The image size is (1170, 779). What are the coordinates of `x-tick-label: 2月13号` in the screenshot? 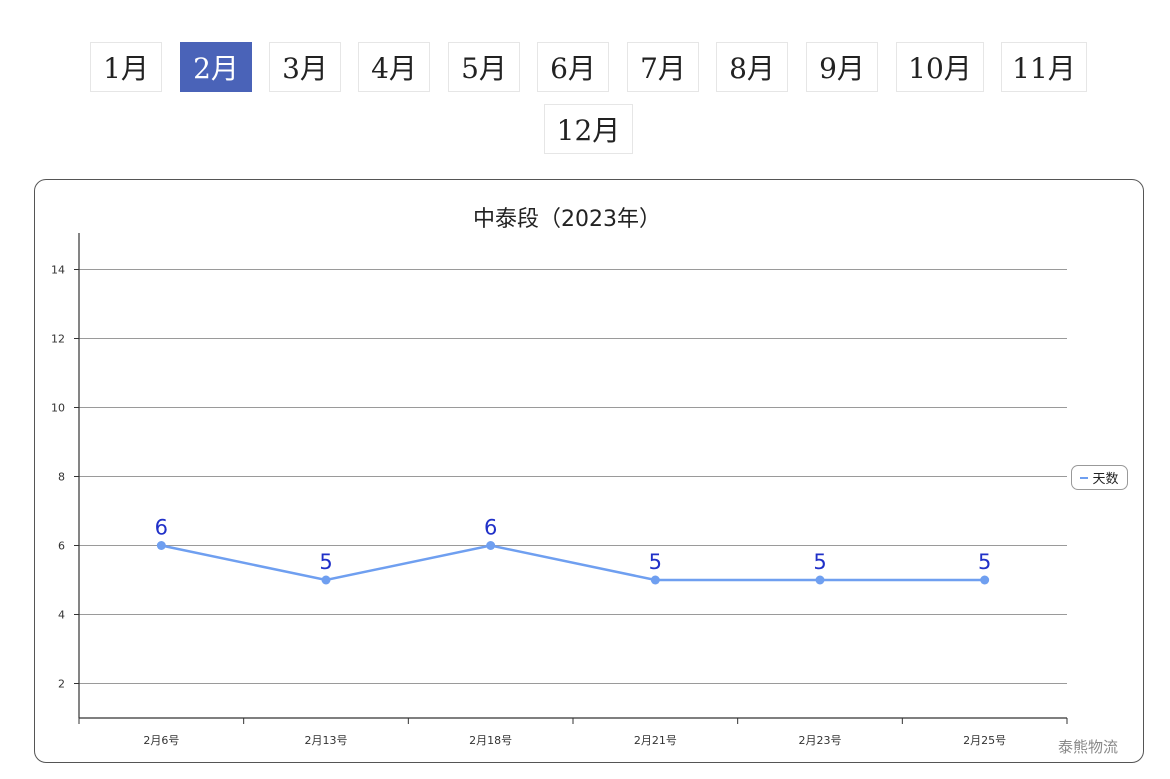 It's located at (326, 740).